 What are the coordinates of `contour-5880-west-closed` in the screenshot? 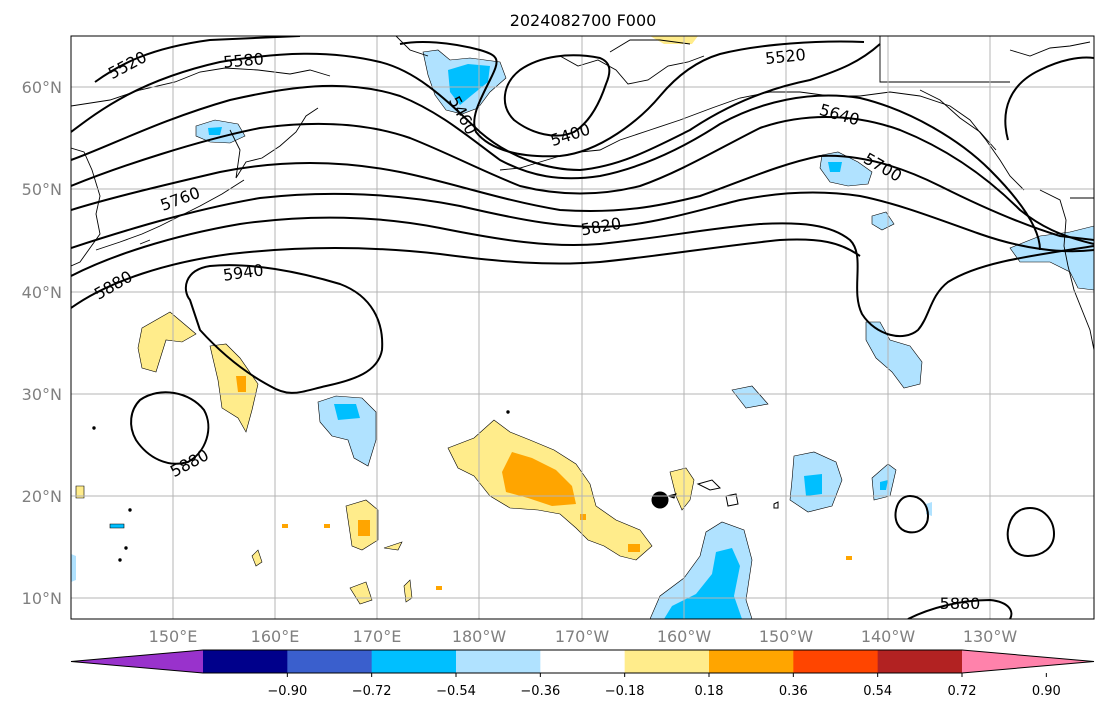 It's located at (170, 428).